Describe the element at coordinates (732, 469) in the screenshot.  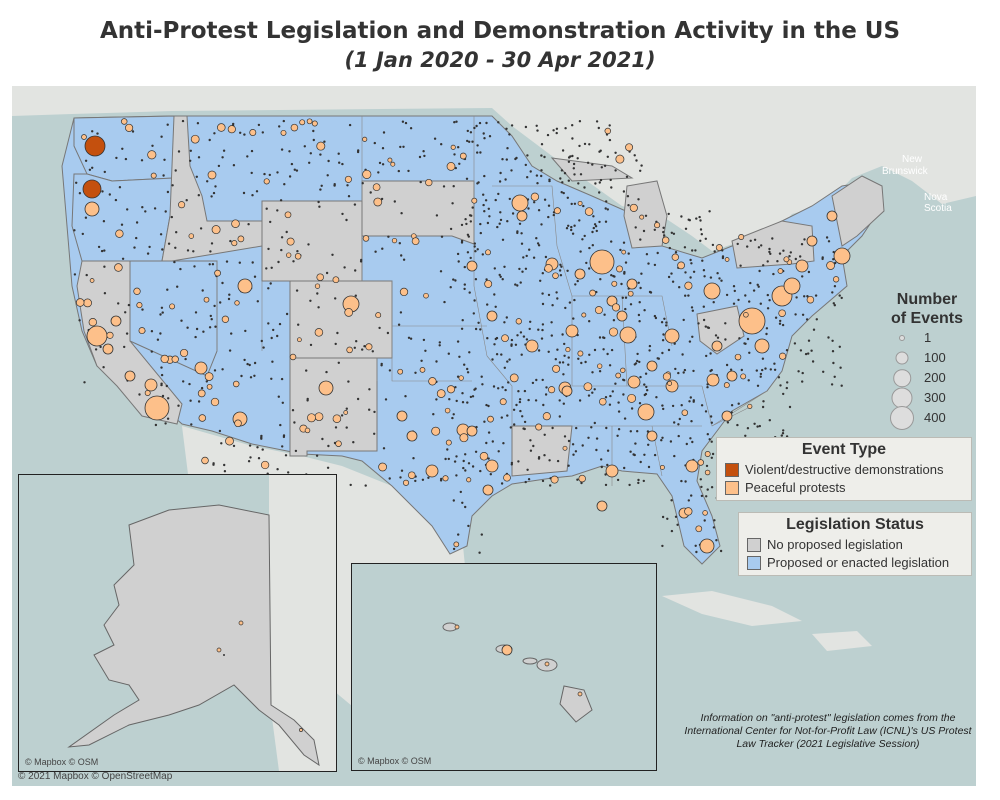
I see `violent-swatch` at that location.